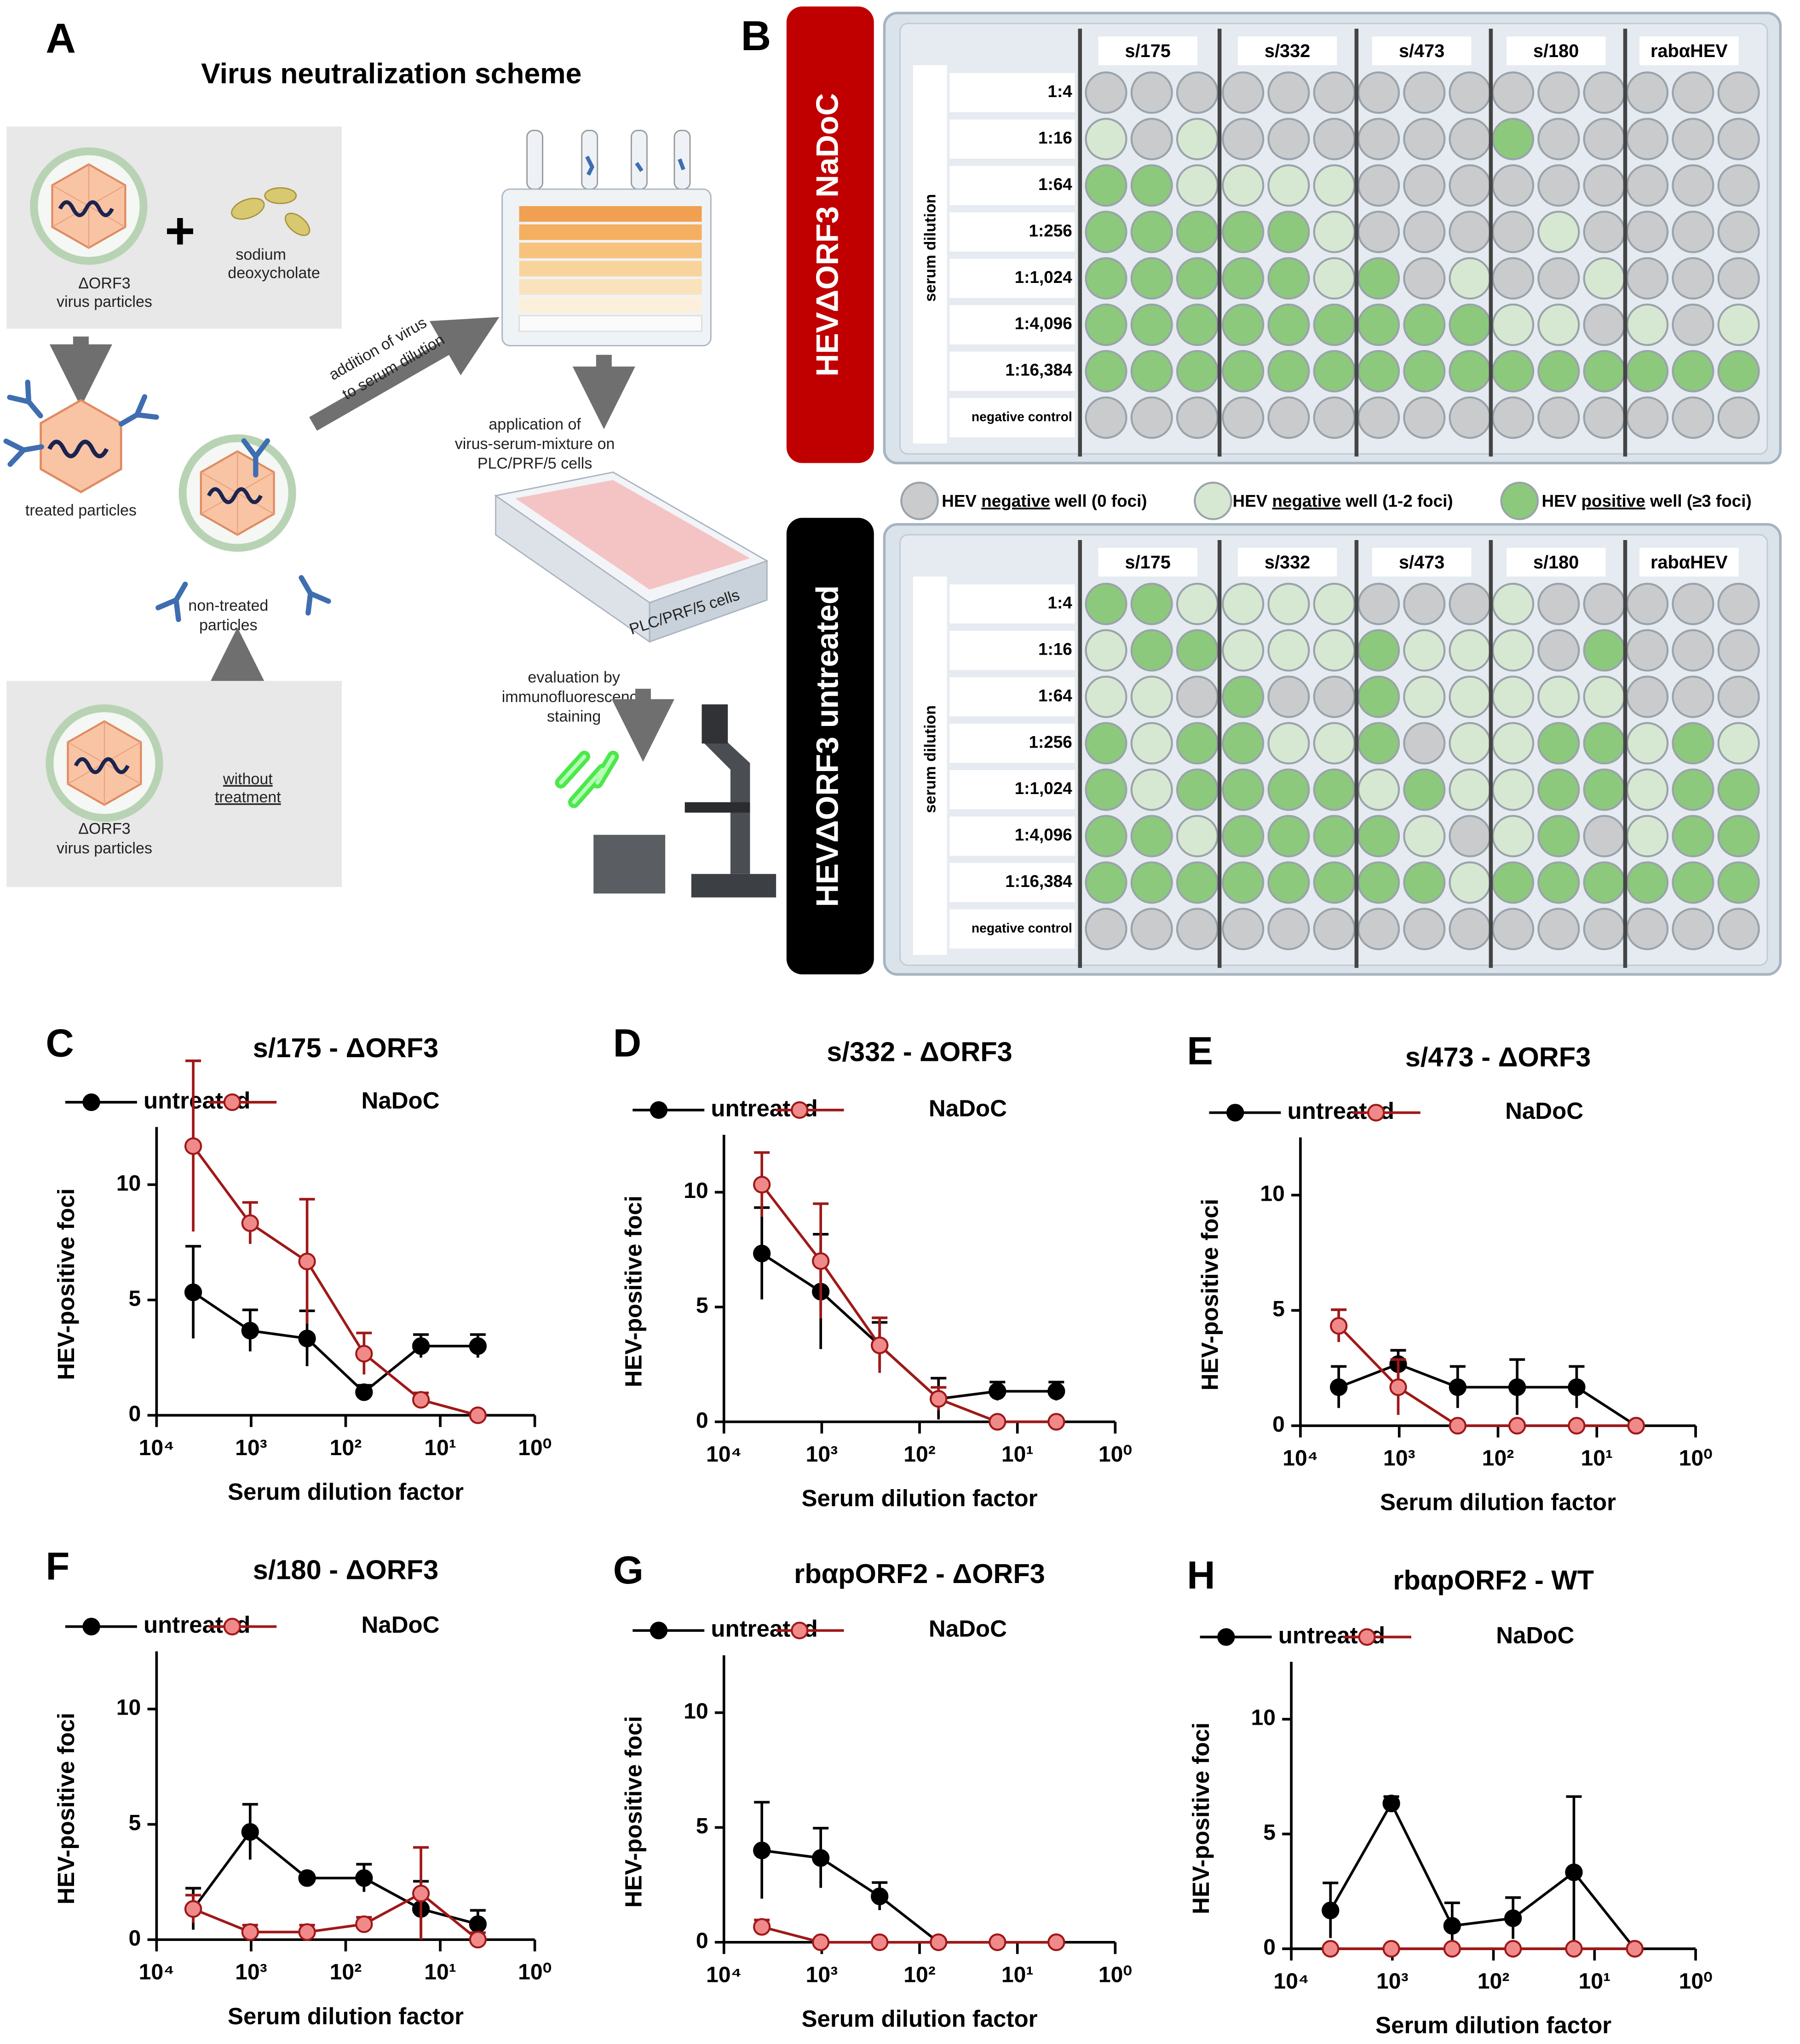  I want to click on plate-label-box, so click(830, 746).